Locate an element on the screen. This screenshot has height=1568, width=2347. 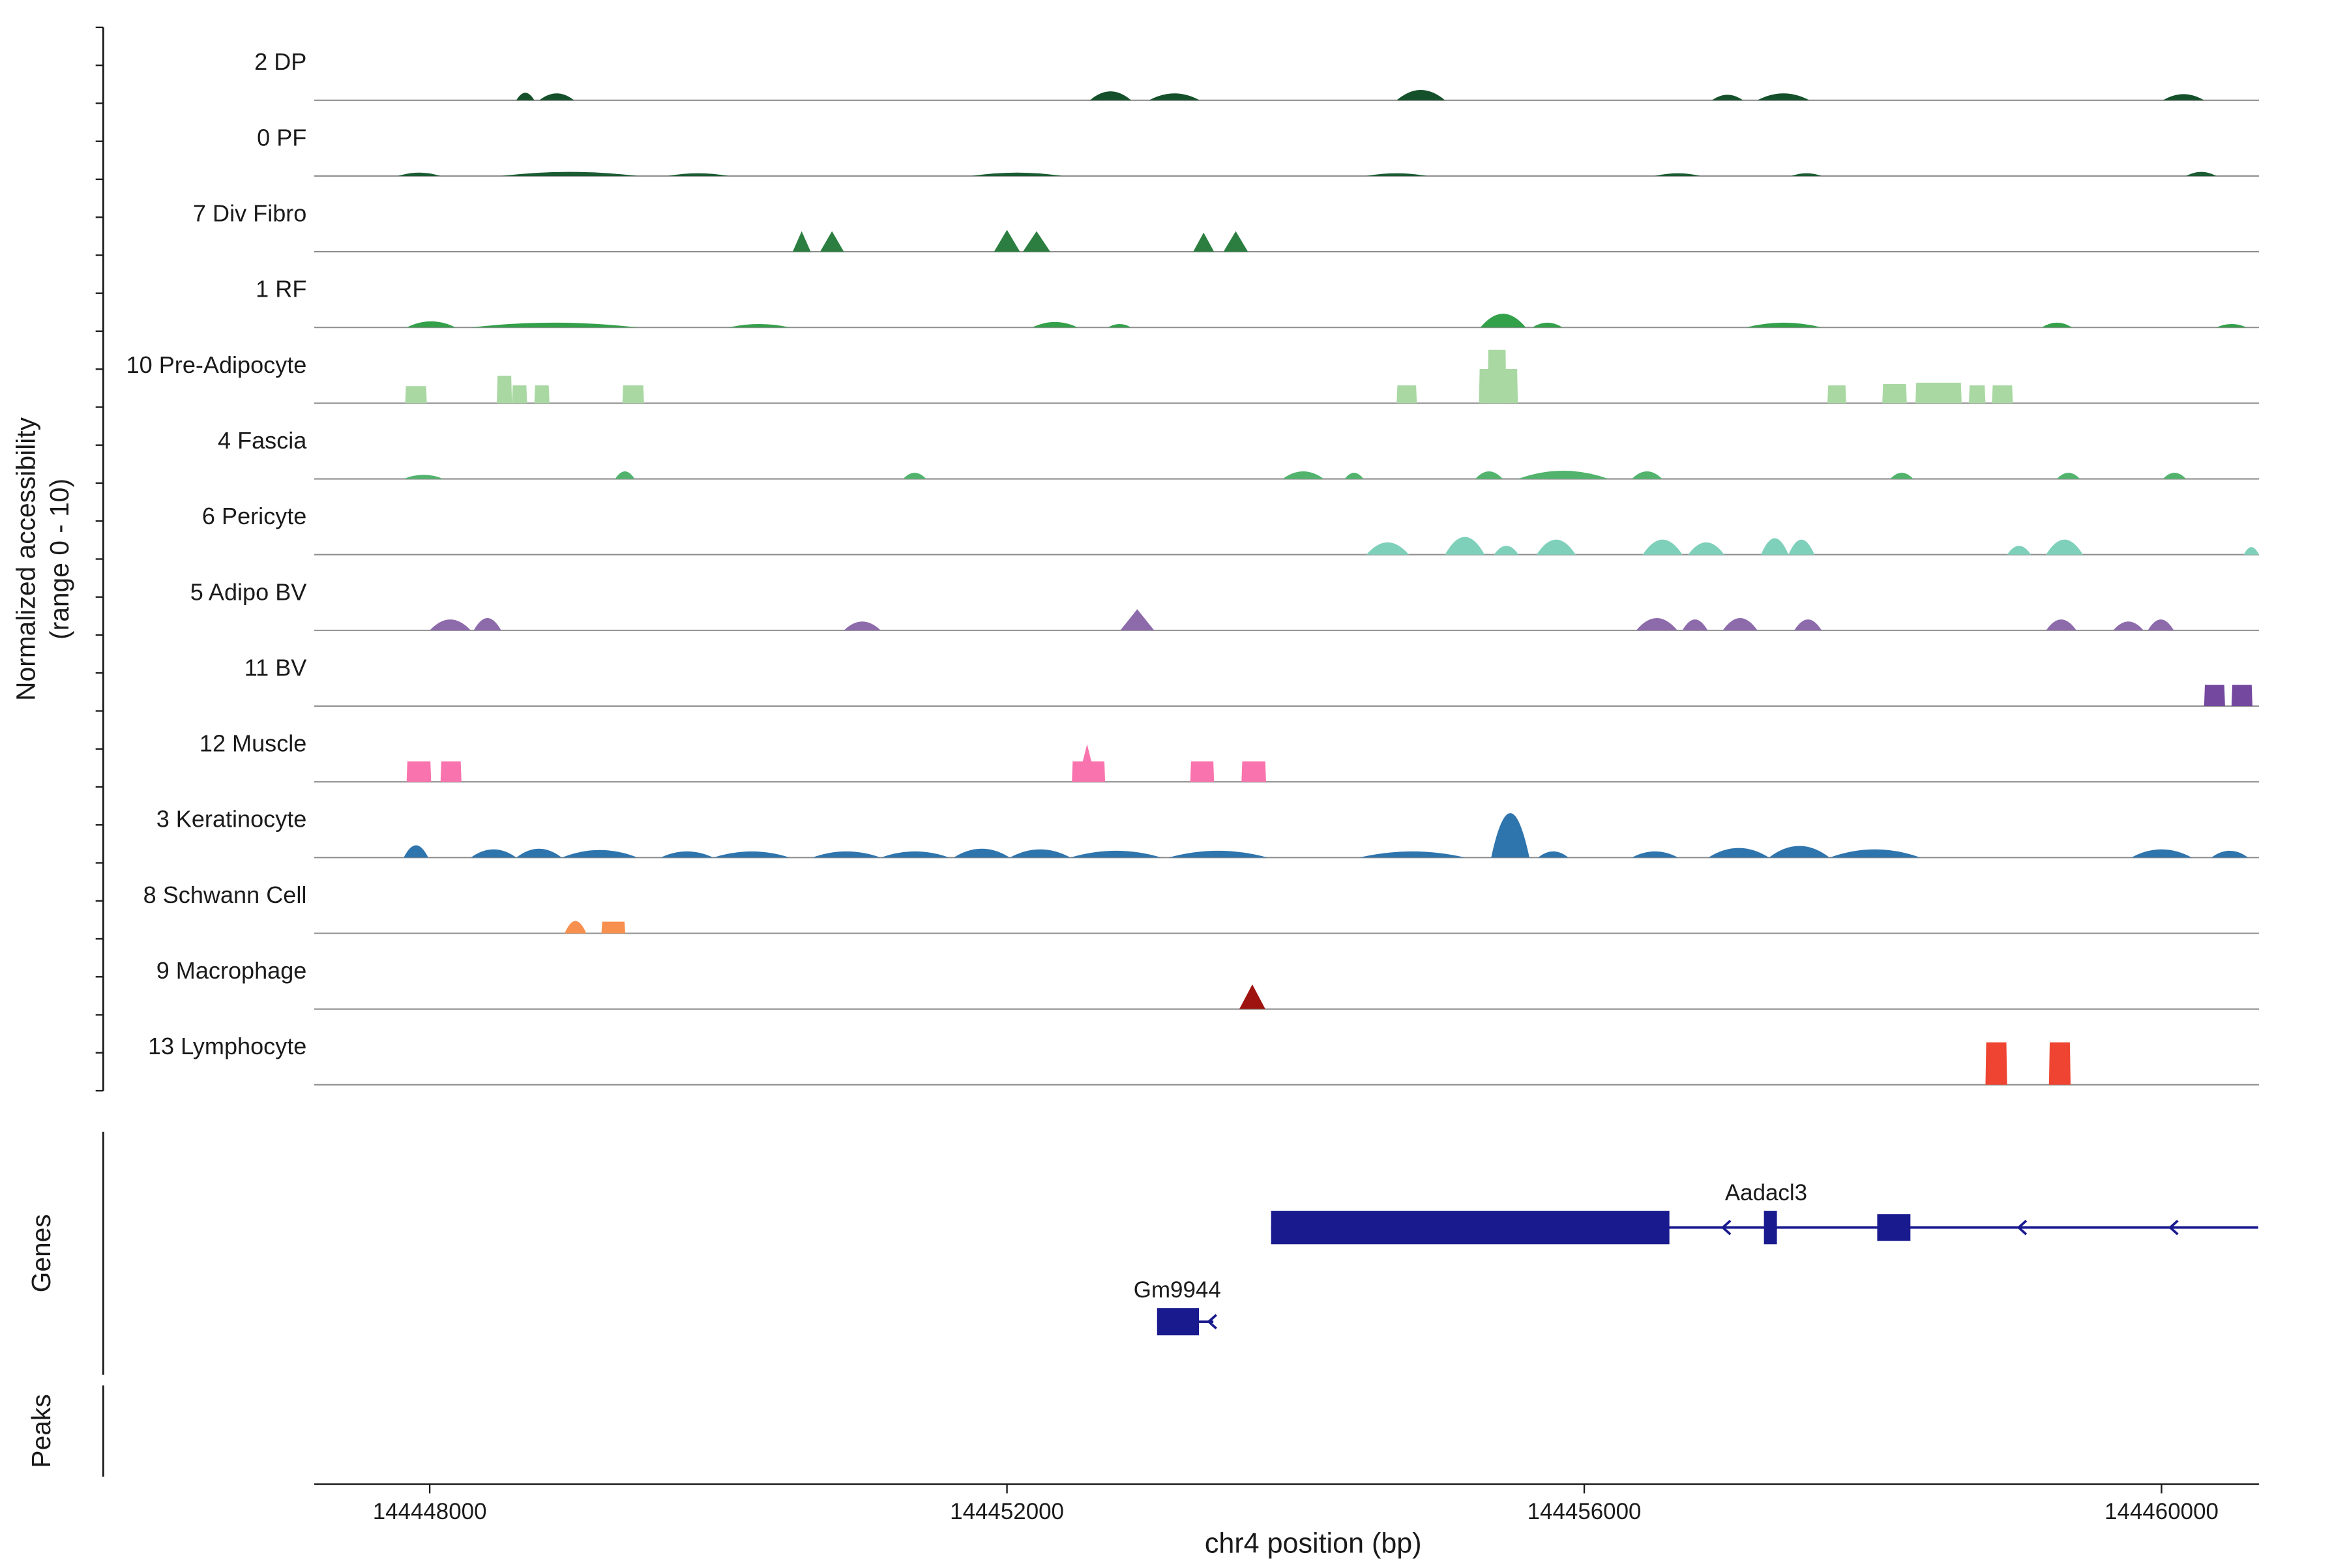
peaks-section-label: Peaks is located at coordinates (41, 1431).